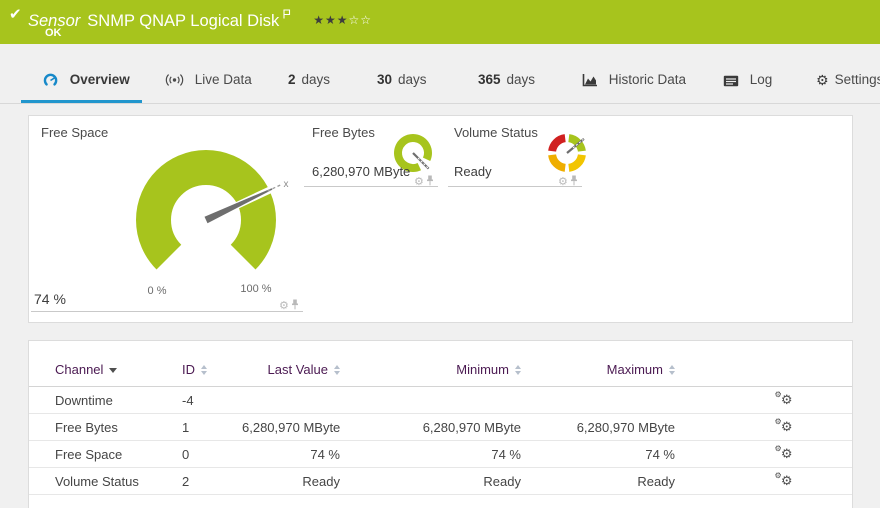 Image resolution: width=880 pixels, height=508 pixels. I want to click on tab-2-days-unit: days, so click(316, 79).